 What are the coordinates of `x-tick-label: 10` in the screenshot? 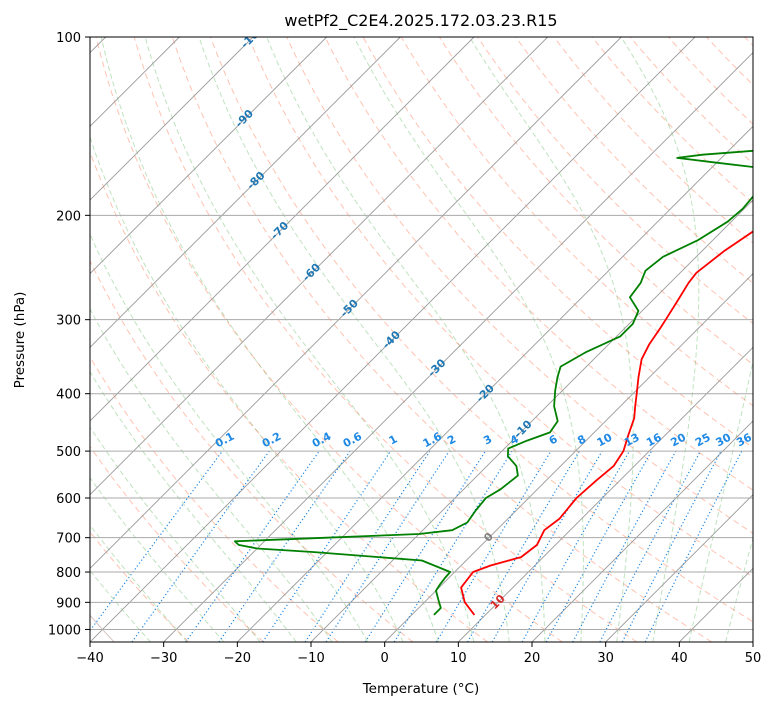 It's located at (458, 658).